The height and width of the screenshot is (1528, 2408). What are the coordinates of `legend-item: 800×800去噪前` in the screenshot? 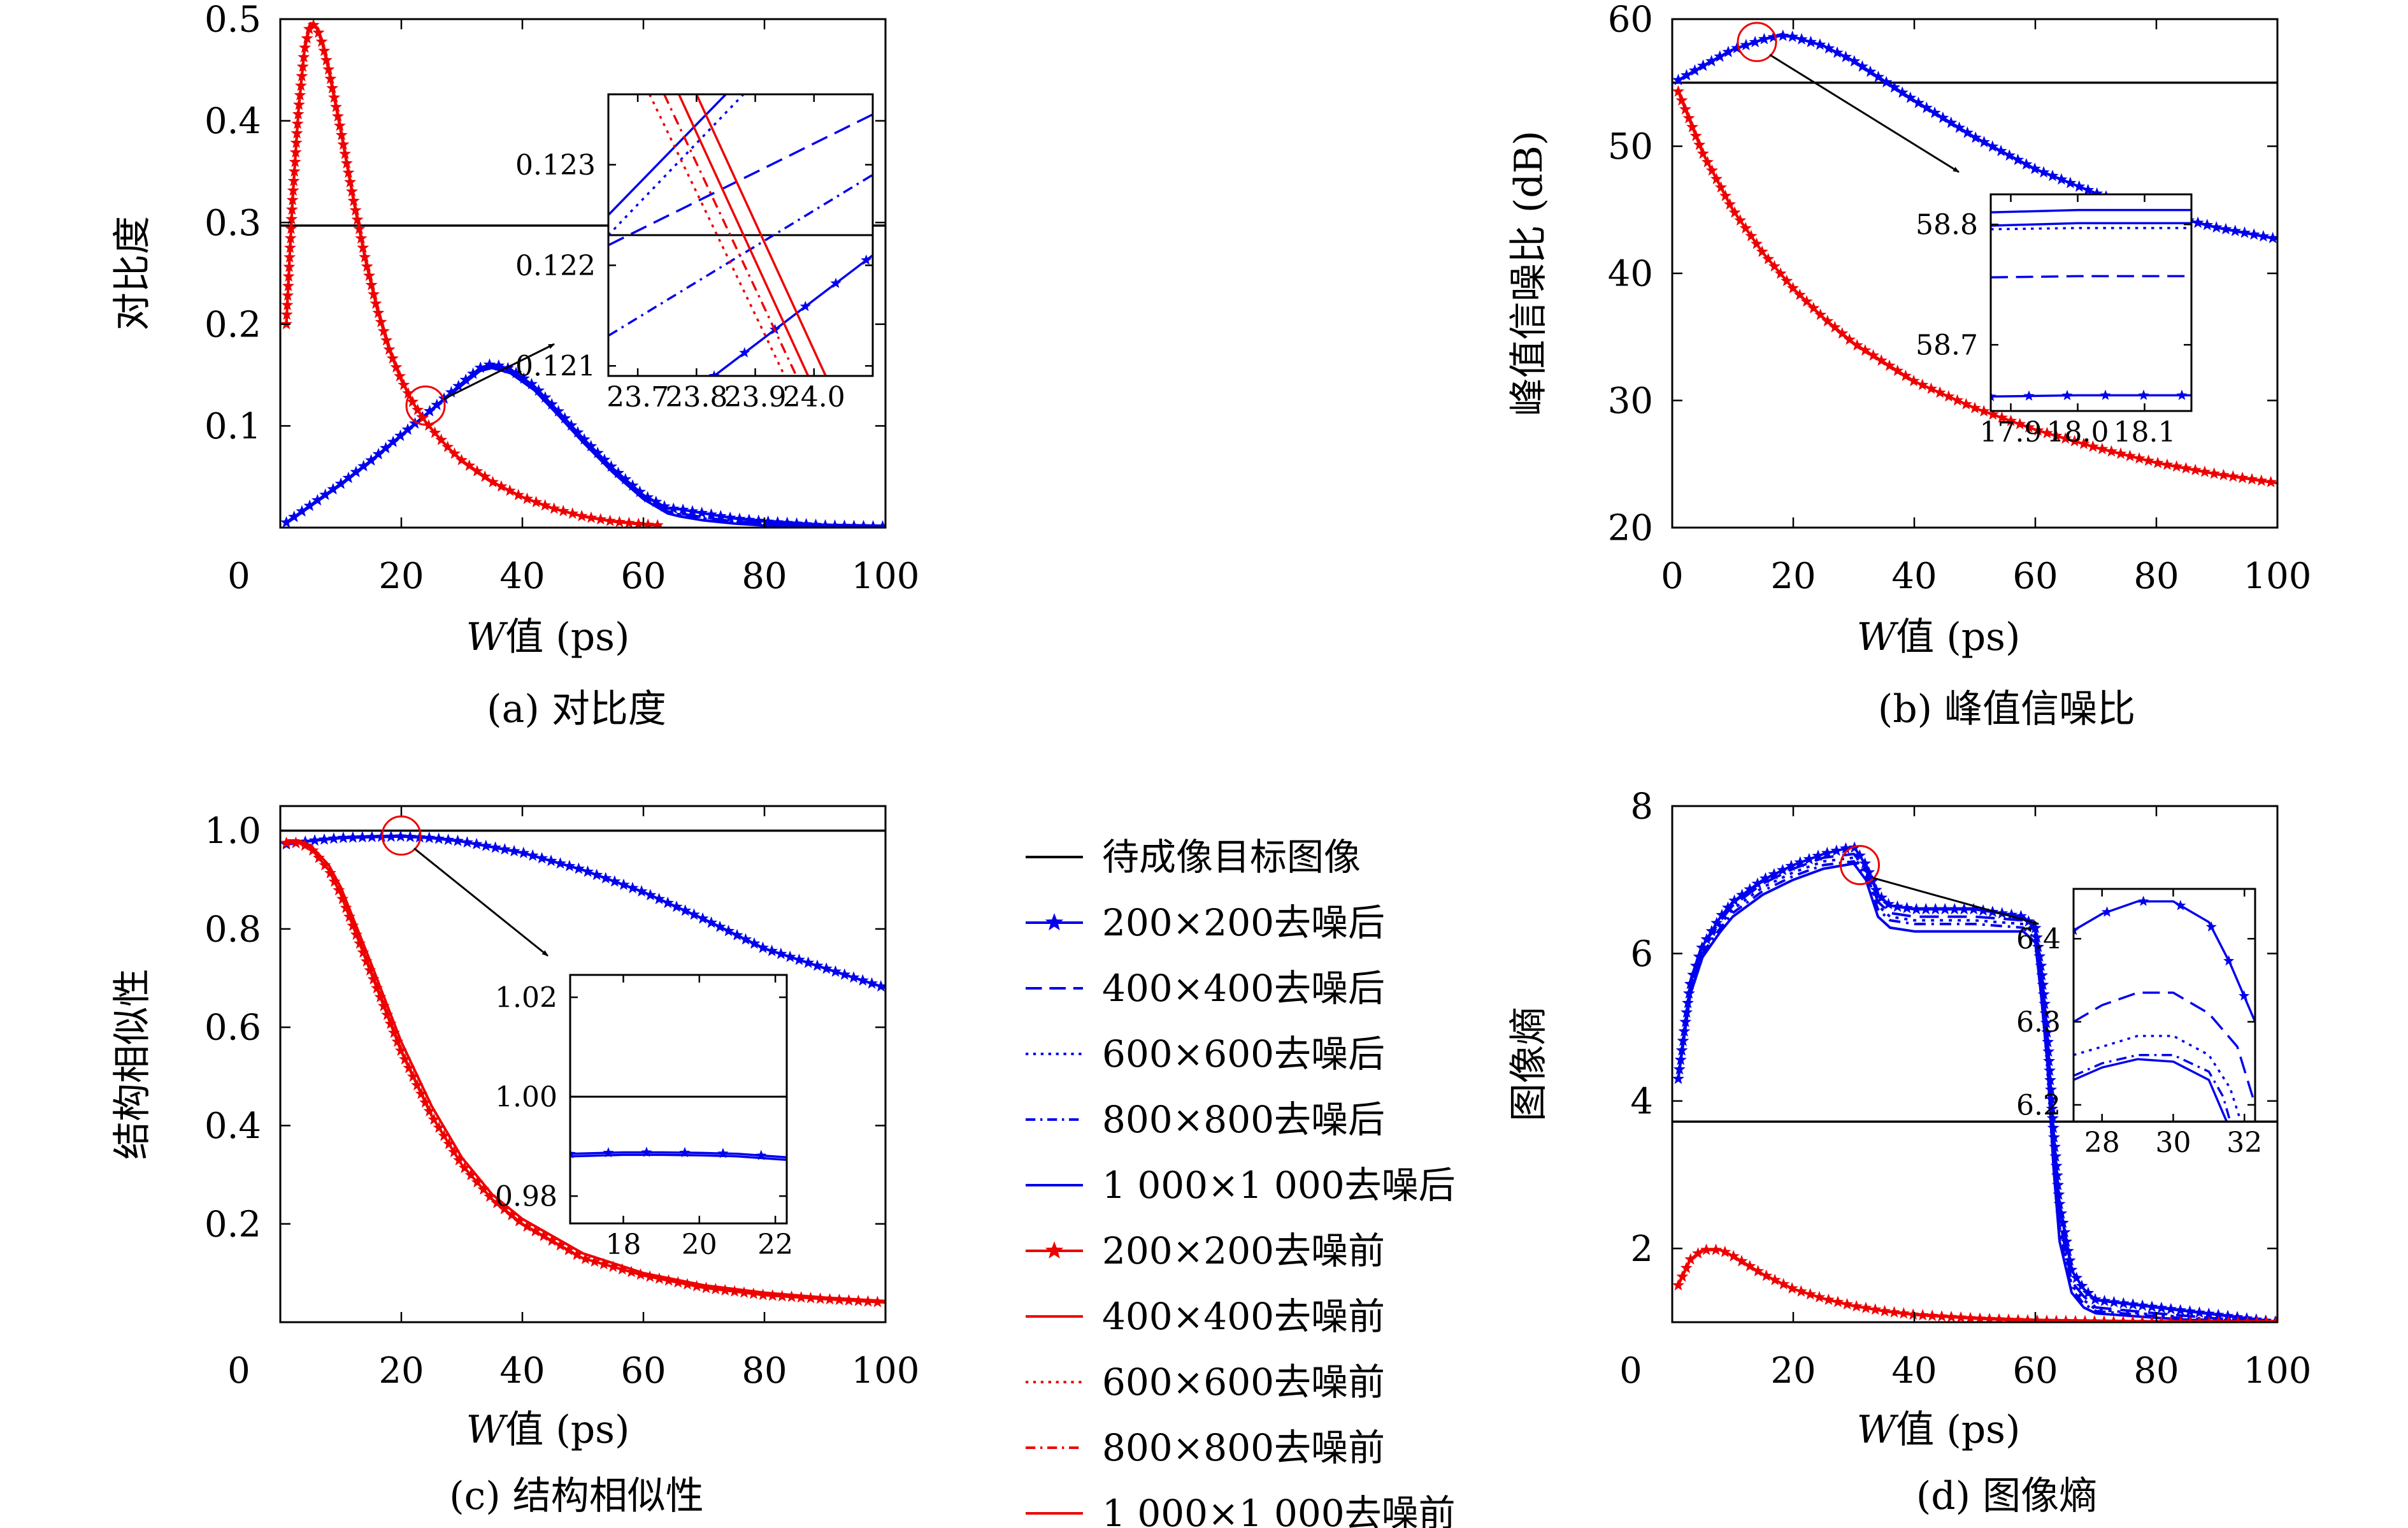 It's located at (1205, 1447).